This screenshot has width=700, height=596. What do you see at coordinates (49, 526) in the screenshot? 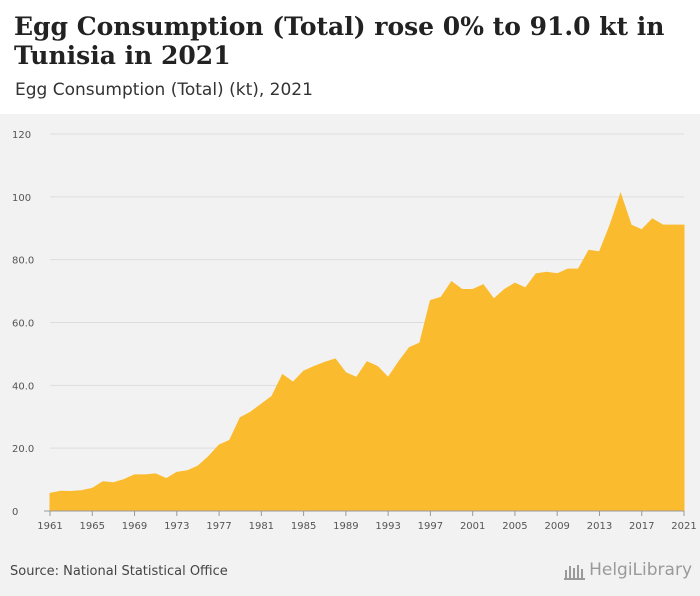
I see `x-tick-label: 1961` at bounding box center [49, 526].